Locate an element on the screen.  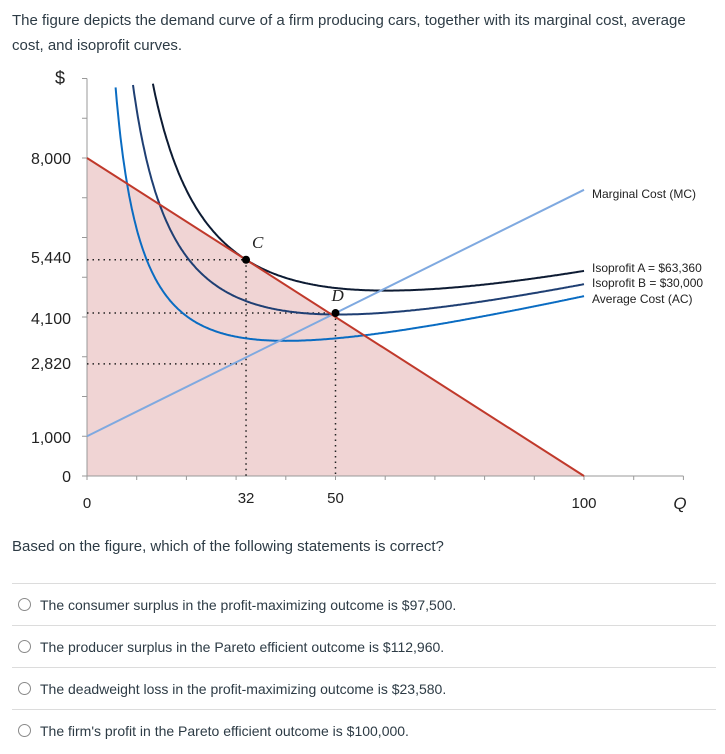
y-tick-label: 1,000 is located at coordinates (51, 438).